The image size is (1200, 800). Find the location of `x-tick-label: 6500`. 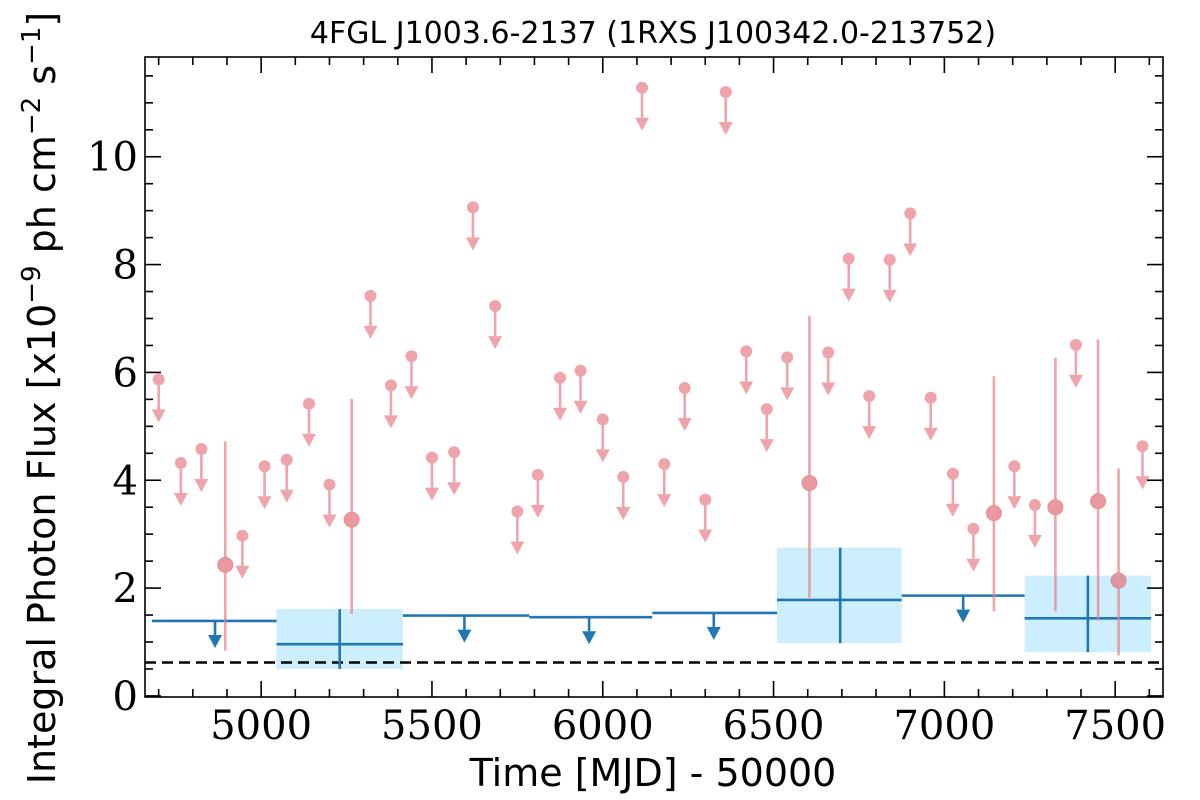

x-tick-label: 6500 is located at coordinates (774, 726).